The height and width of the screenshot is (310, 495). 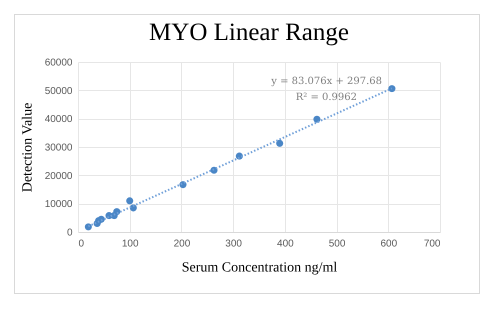 What do you see at coordinates (58, 120) in the screenshot?
I see `y-tick-label: 40000` at bounding box center [58, 120].